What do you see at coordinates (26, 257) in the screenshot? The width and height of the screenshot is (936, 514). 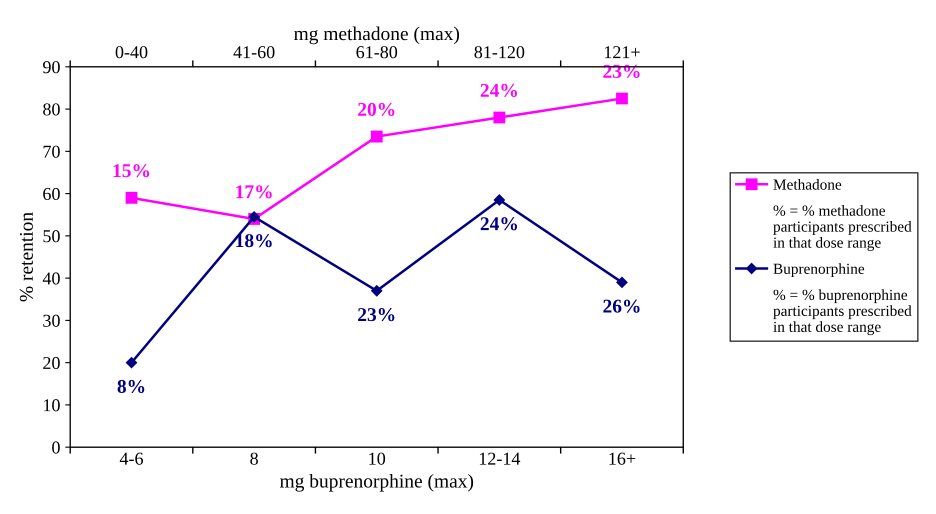 I see `y-axis-title: % retention` at bounding box center [26, 257].